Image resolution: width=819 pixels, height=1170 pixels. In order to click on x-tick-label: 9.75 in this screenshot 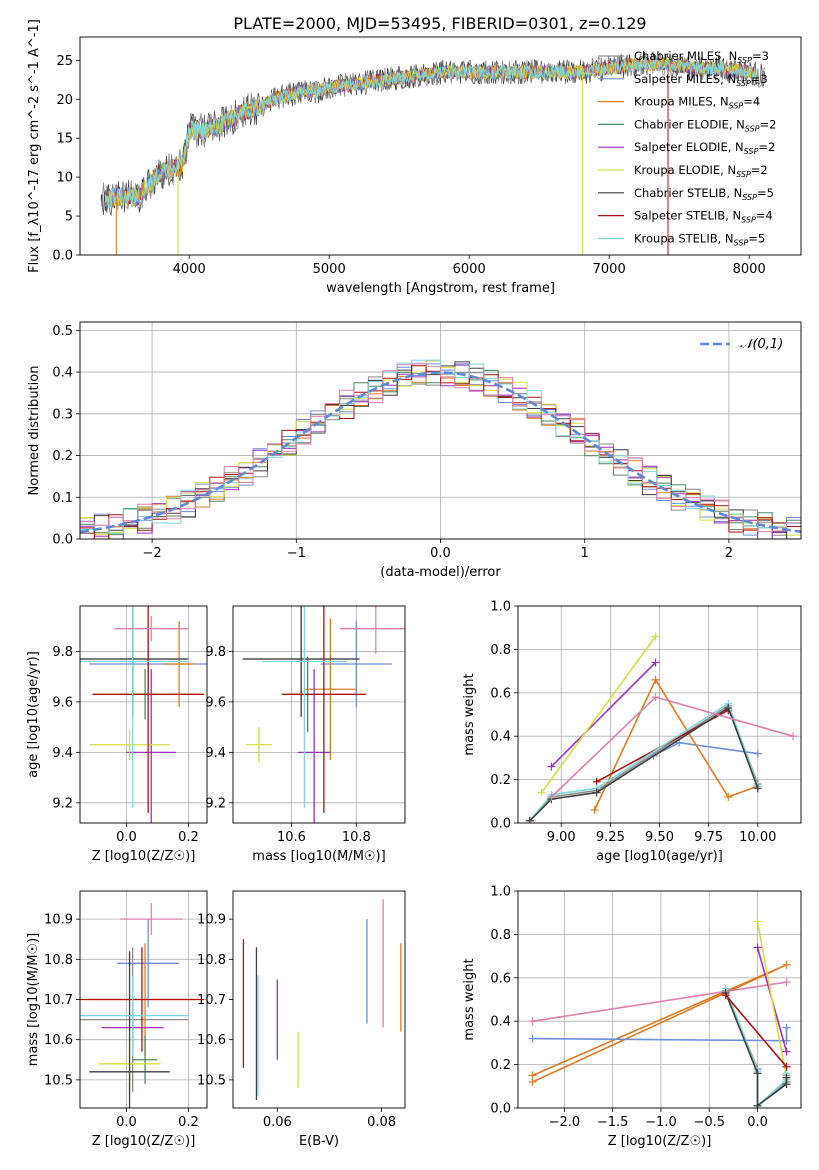, I will do `click(708, 837)`.